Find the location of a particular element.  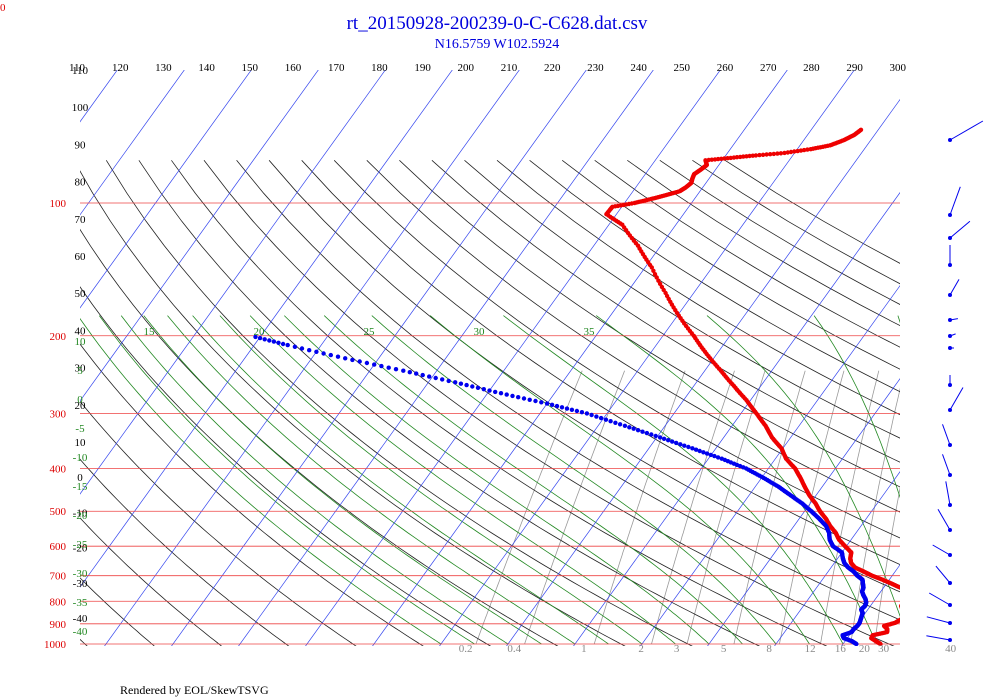

height-label: 30 is located at coordinates (81, 369).